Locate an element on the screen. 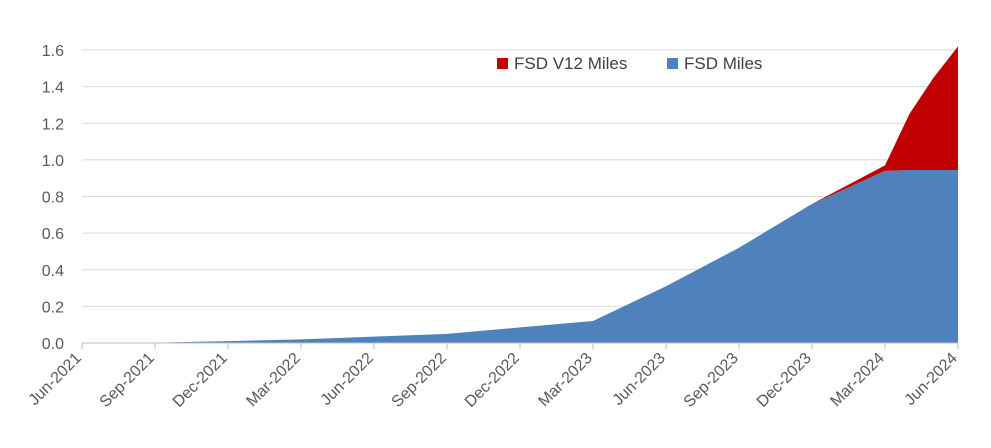 The image size is (991, 448). x-tick-label: Dec-2023 is located at coordinates (784, 380).